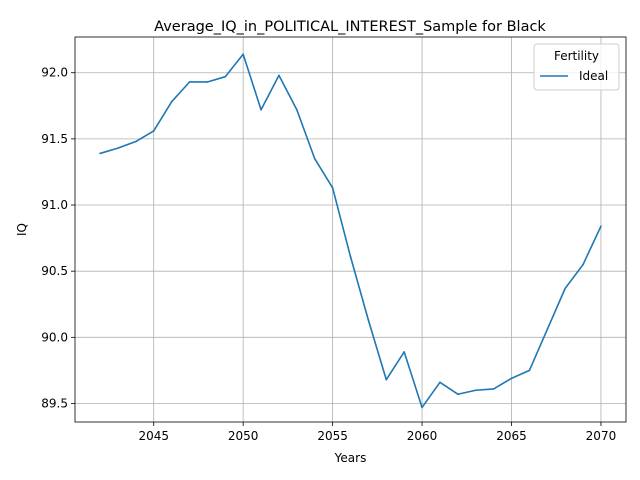  Describe the element at coordinates (511, 436) in the screenshot. I see `x-tick-label: 2065` at that location.